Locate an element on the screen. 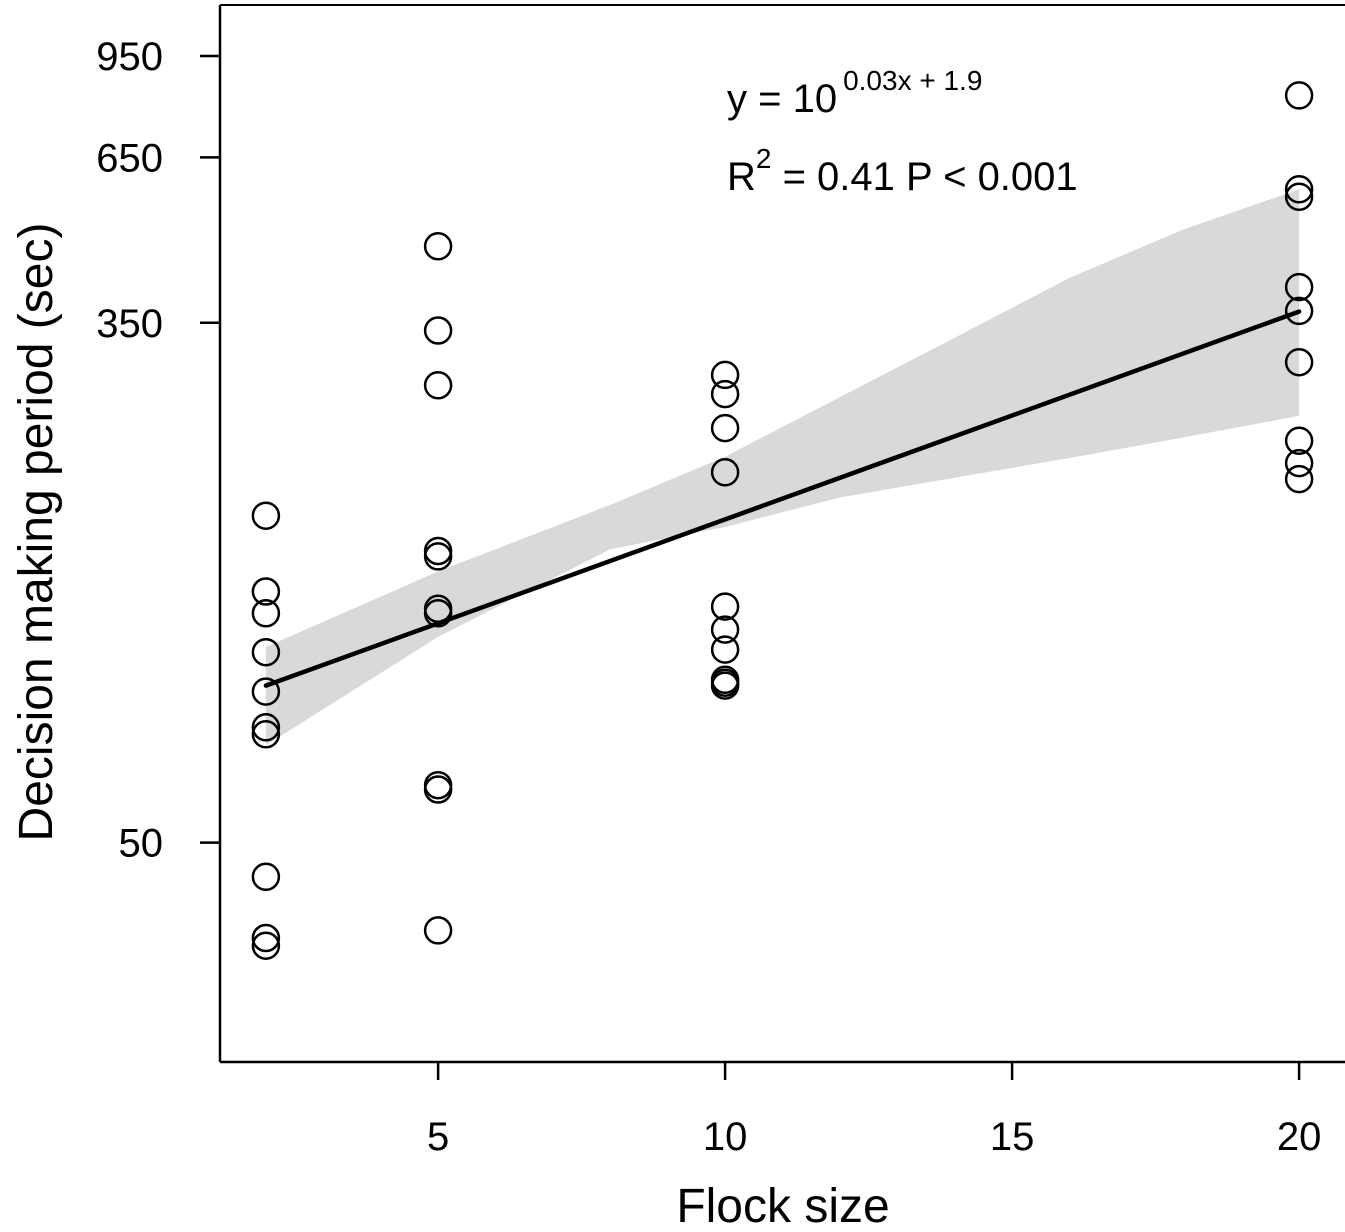  y-tick-label: 350 is located at coordinates (129, 324).